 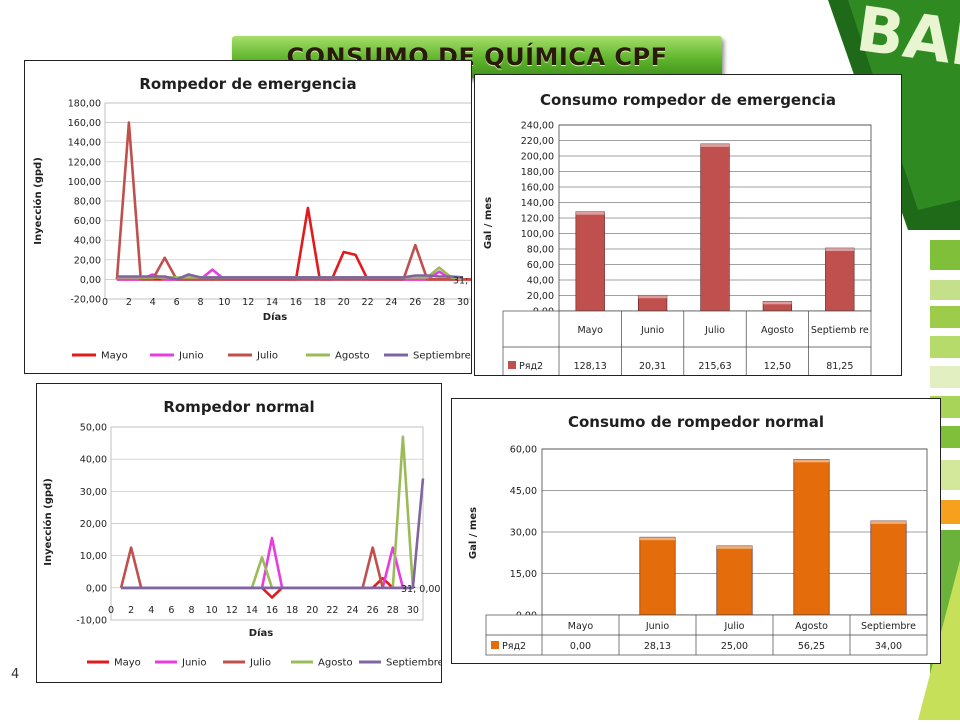 I want to click on y-tick-label: 220,00, so click(x=537, y=141).